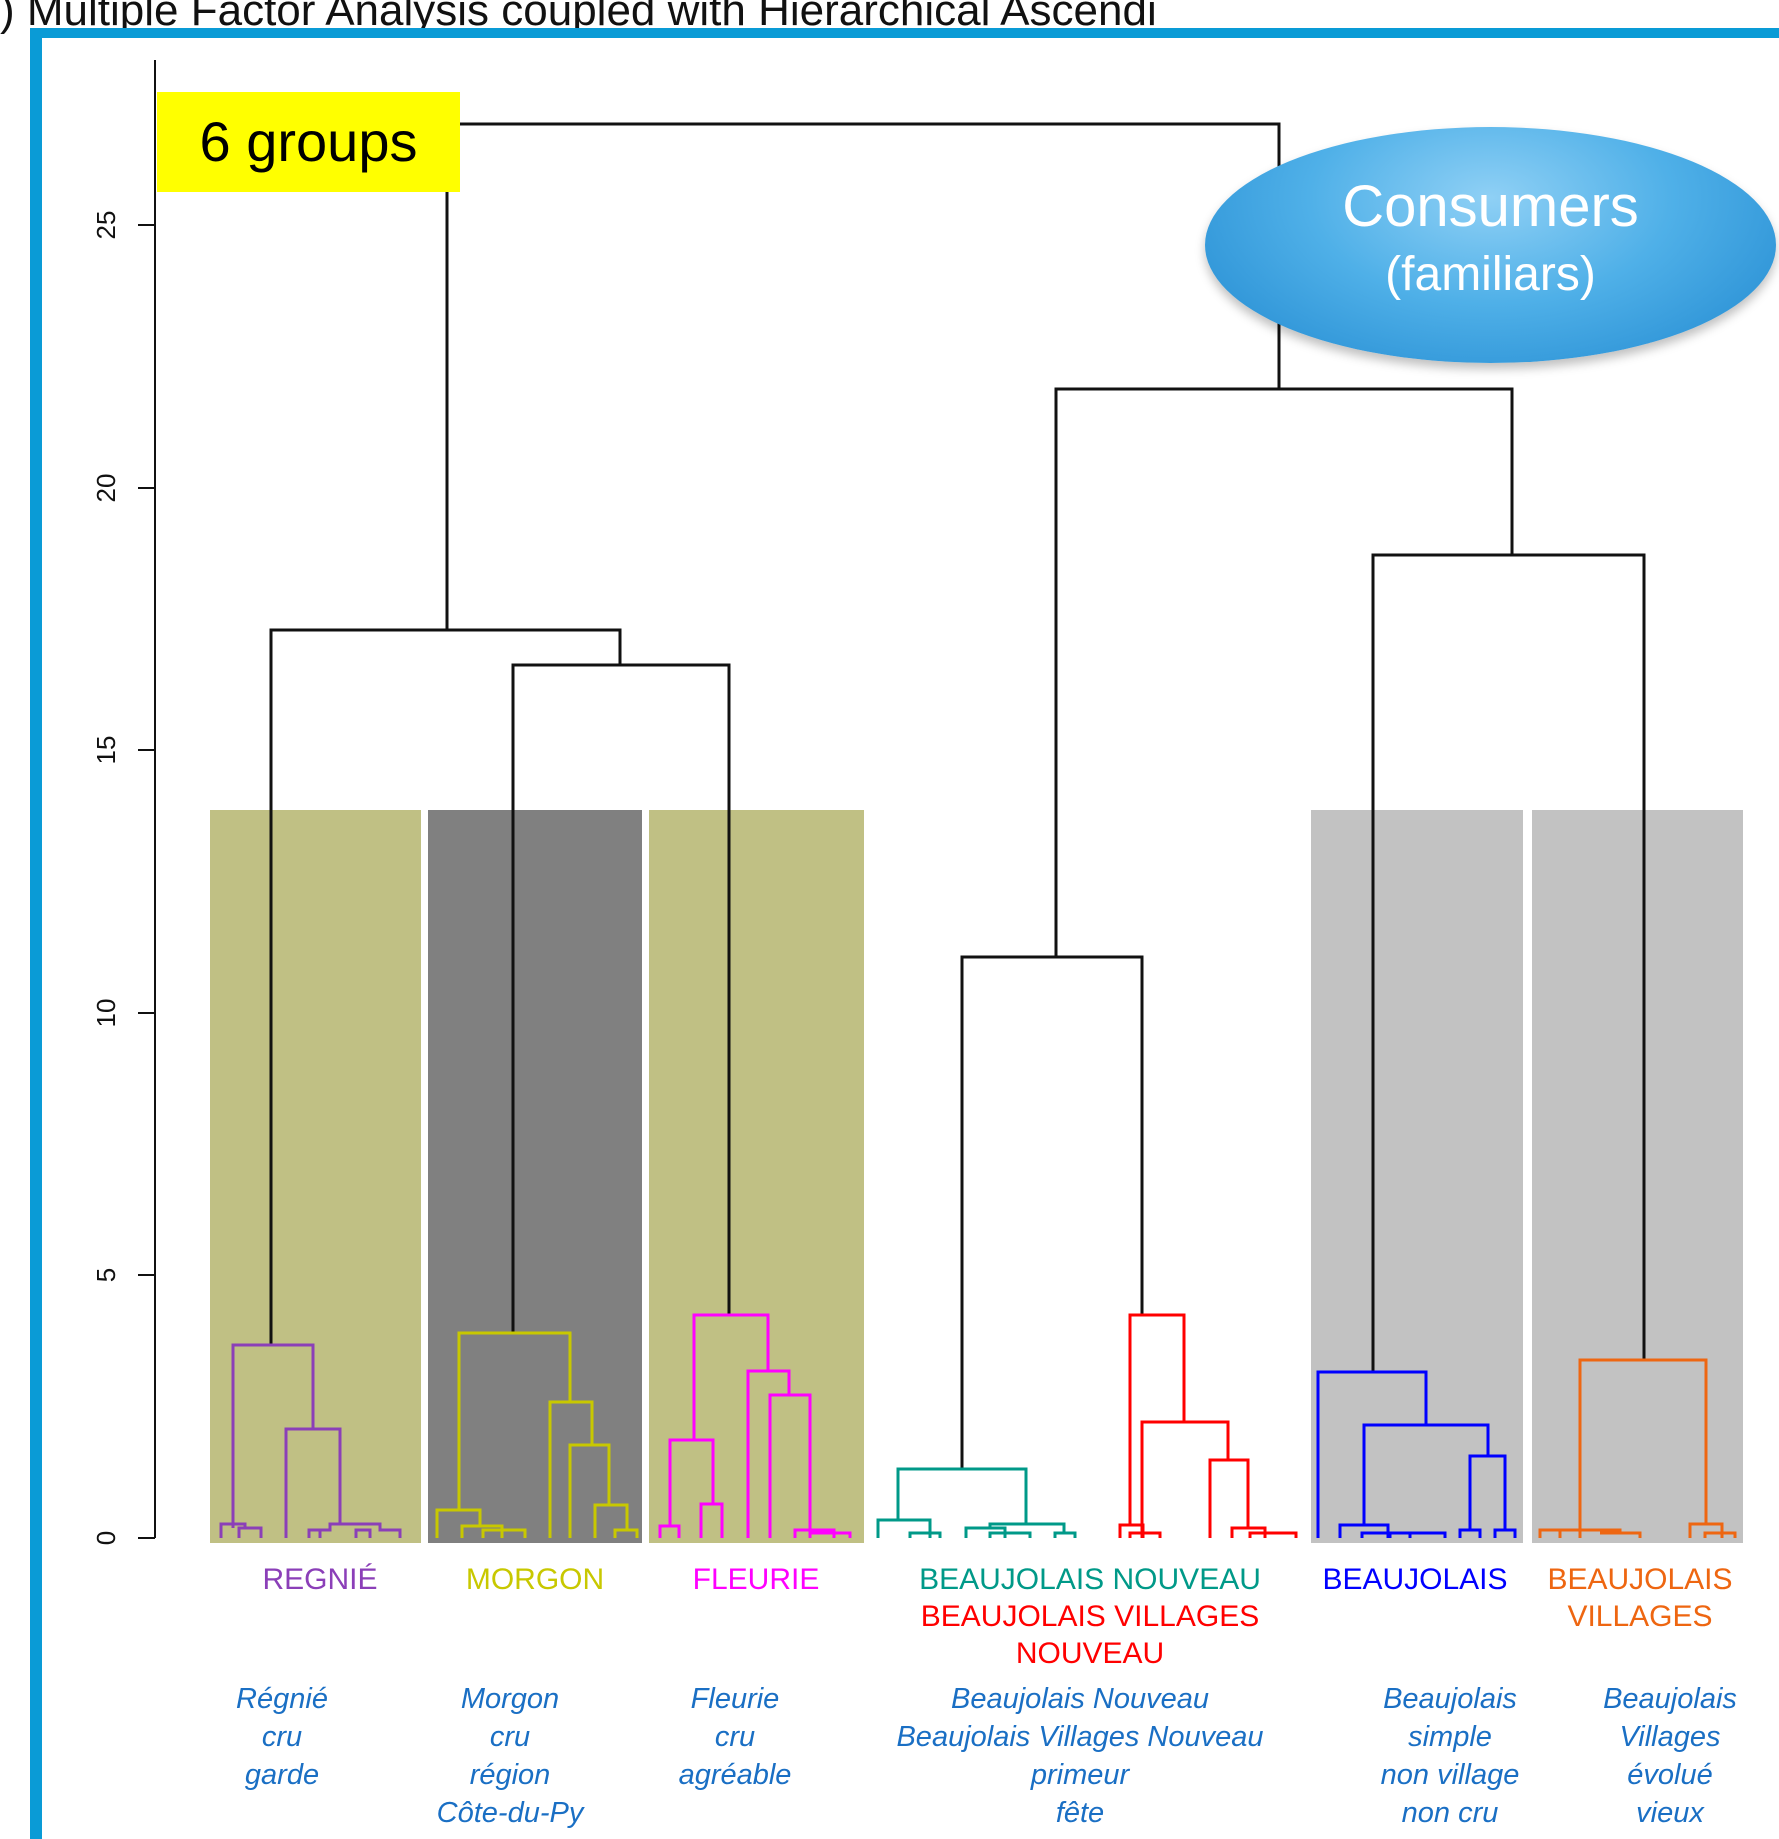  What do you see at coordinates (147, 799) in the screenshot?
I see `y-axis` at bounding box center [147, 799].